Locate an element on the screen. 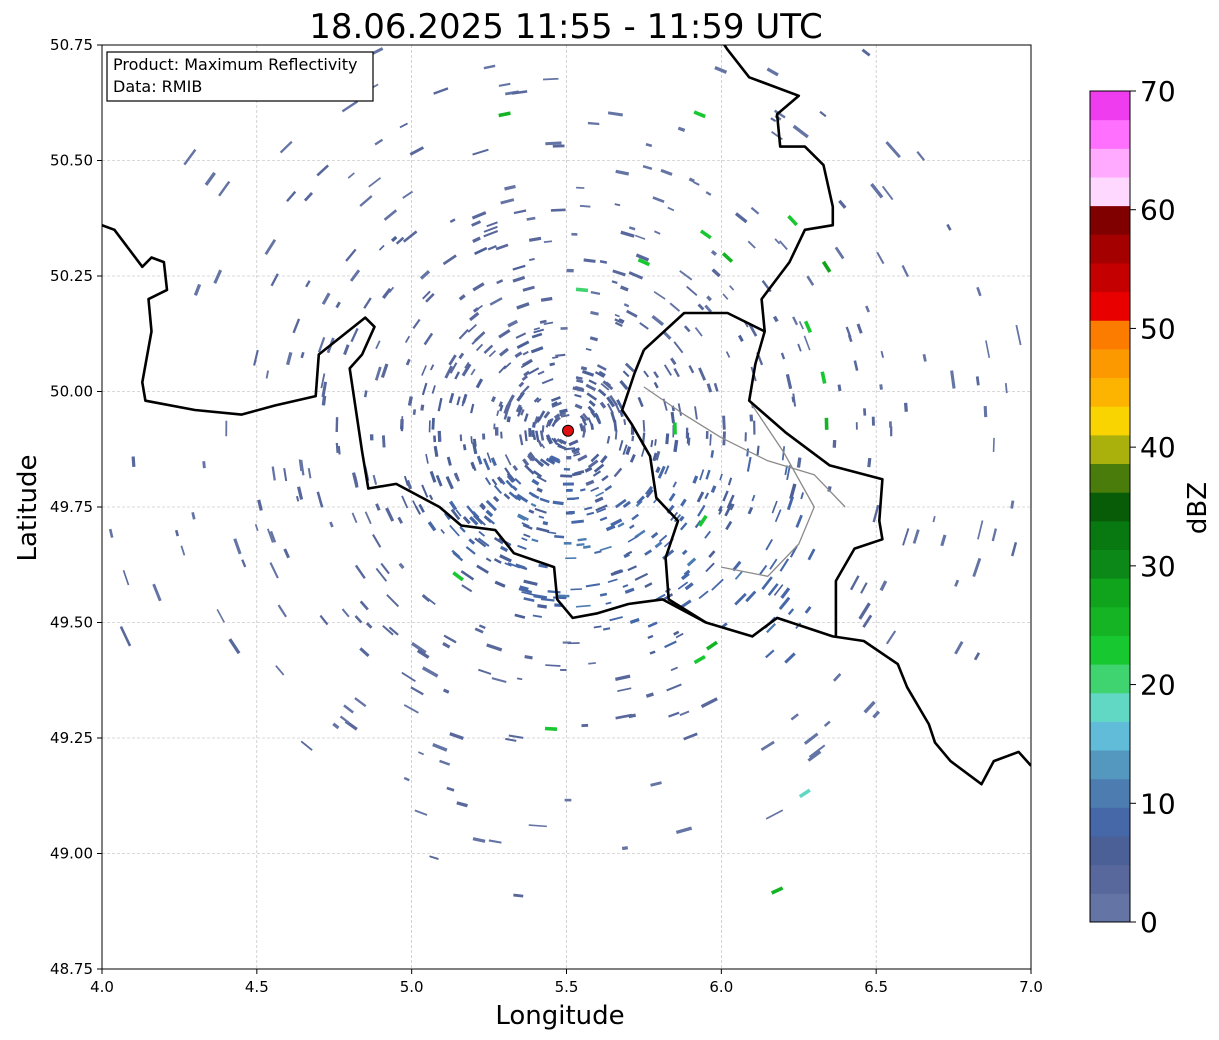 This screenshot has width=1219, height=1040. border-belgium-germany is located at coordinates (778, 188).